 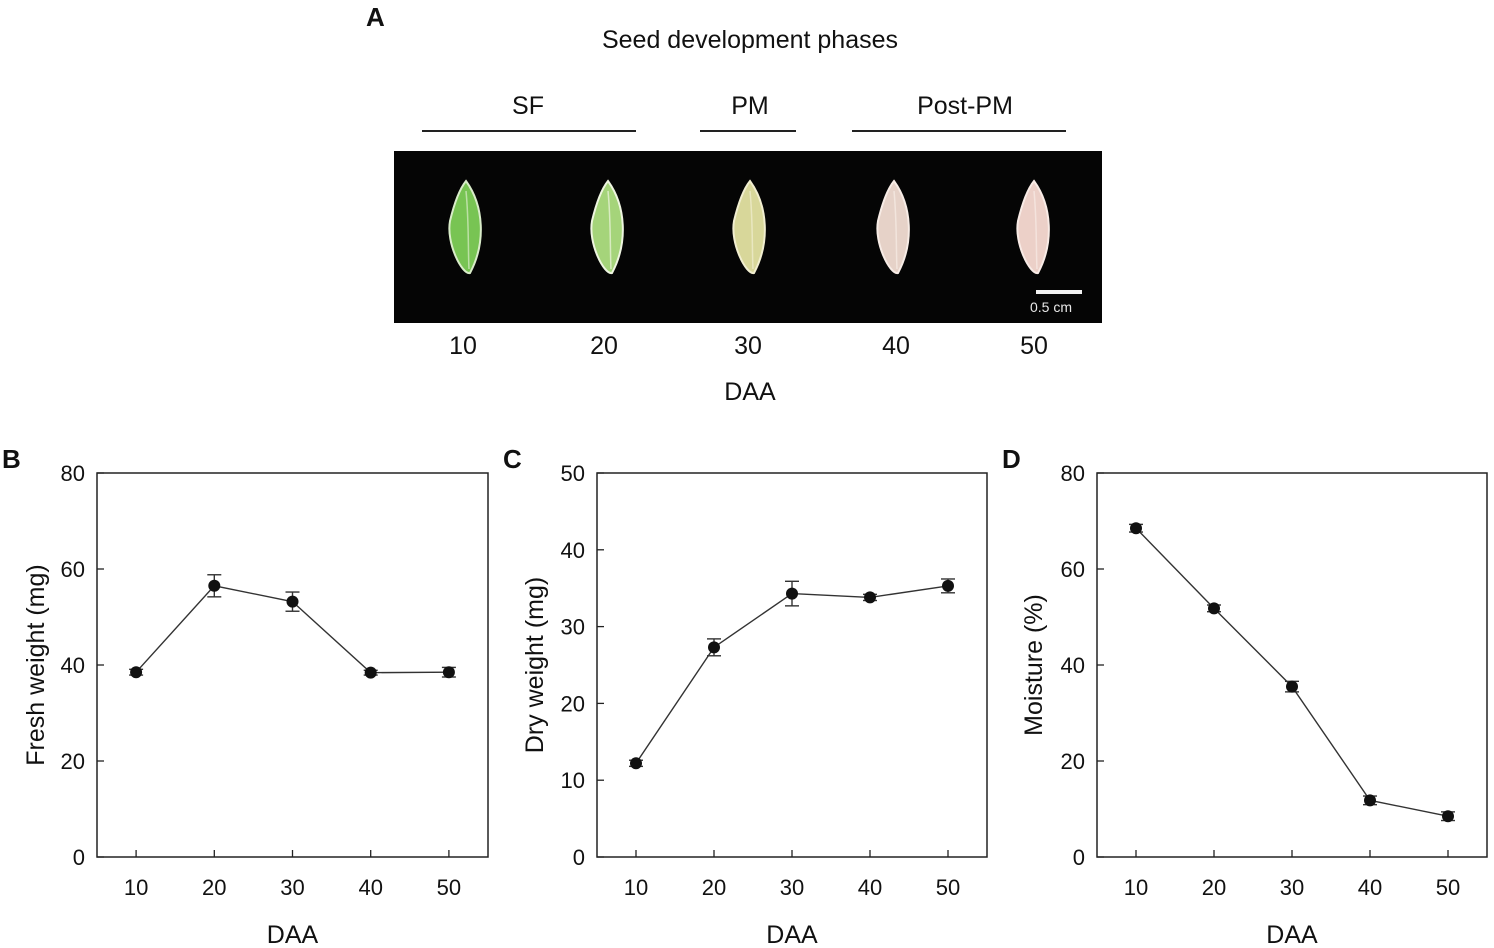 What do you see at coordinates (535, 665) in the screenshot?
I see `y-axis-label: Dry weight (mg)` at bounding box center [535, 665].